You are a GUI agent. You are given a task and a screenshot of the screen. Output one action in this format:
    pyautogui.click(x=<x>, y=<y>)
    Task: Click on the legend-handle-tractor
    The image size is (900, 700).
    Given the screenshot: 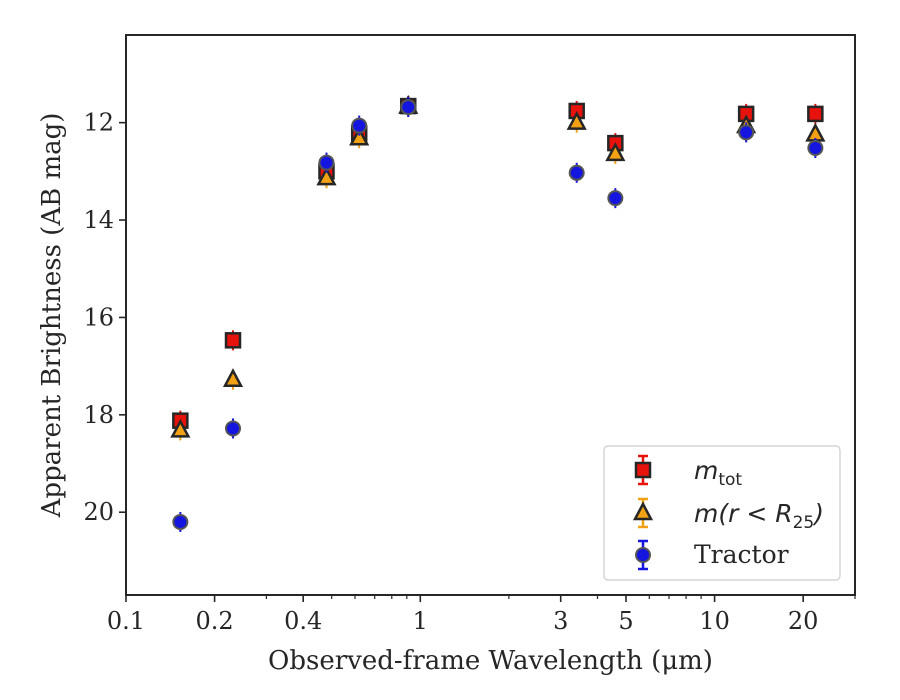 What is the action you would take?
    pyautogui.click(x=643, y=555)
    